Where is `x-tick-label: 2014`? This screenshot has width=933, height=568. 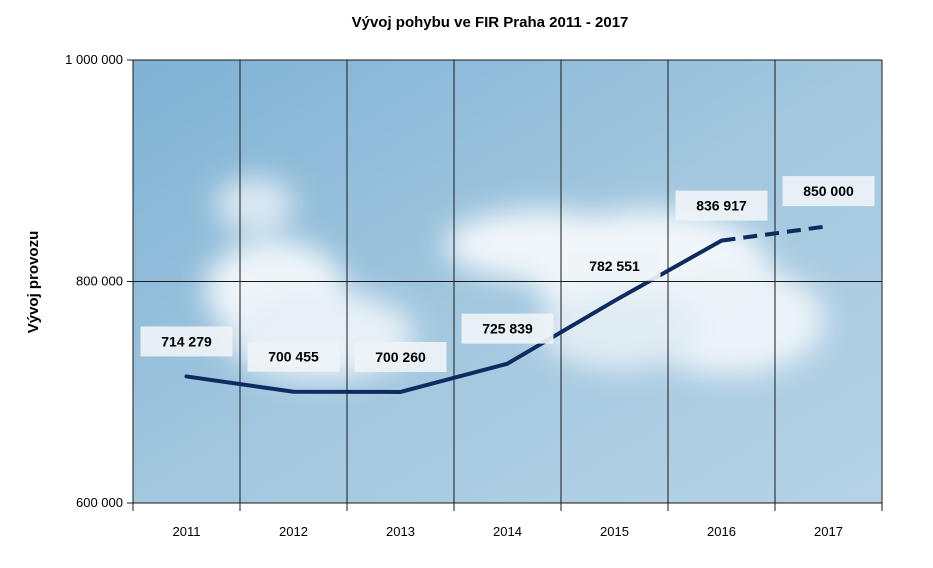 x-tick-label: 2014 is located at coordinates (507, 531).